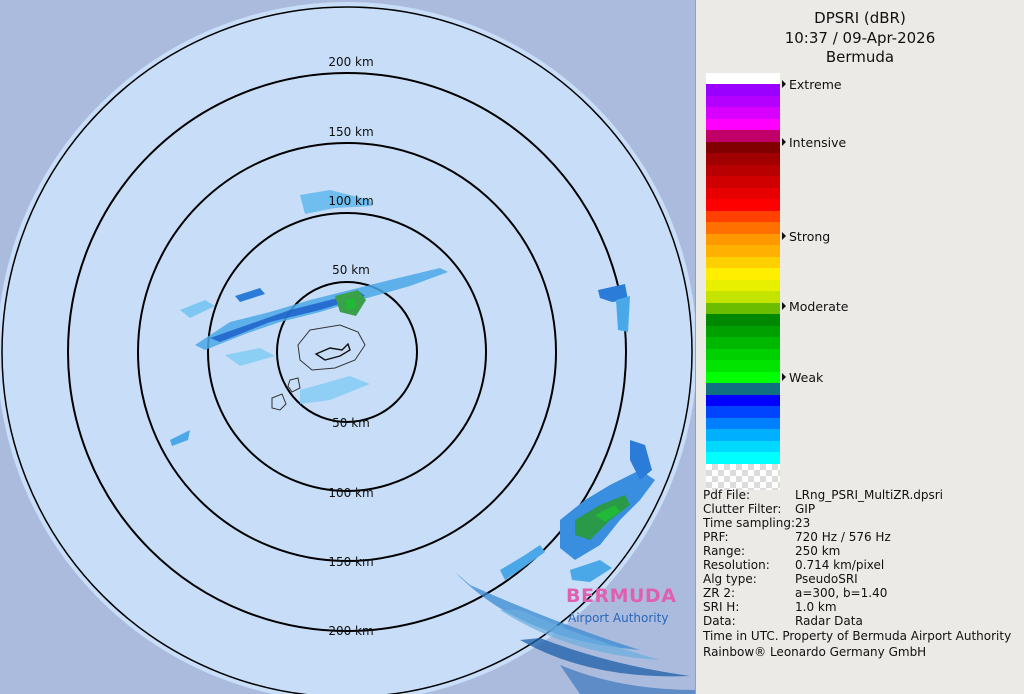 The height and width of the screenshot is (694, 1024). What do you see at coordinates (575, 633) in the screenshot?
I see `bermuda-airport-authority-logo` at bounding box center [575, 633].